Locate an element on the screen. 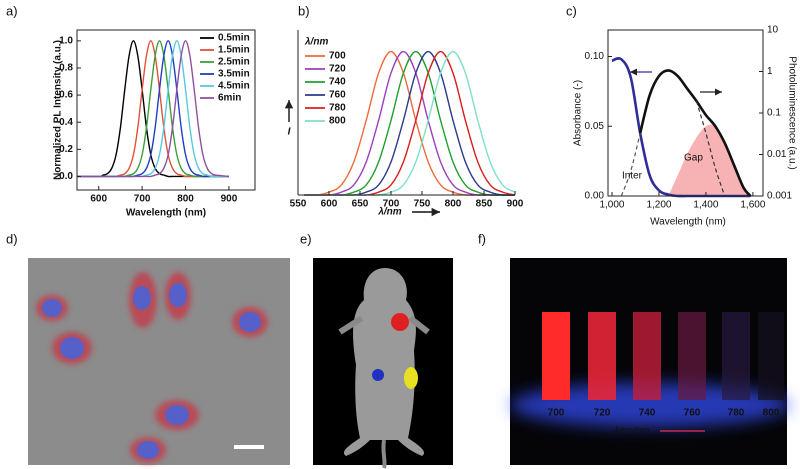 The width and height of the screenshot is (800, 469). plot-frame is located at coordinates (166, 110).